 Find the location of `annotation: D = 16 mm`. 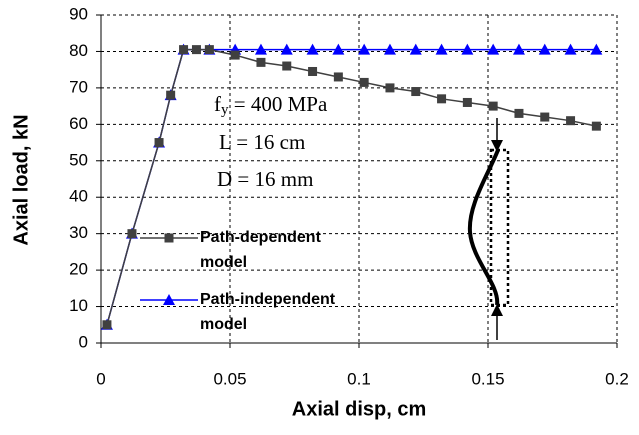

annotation: D = 16 mm is located at coordinates (265, 179).